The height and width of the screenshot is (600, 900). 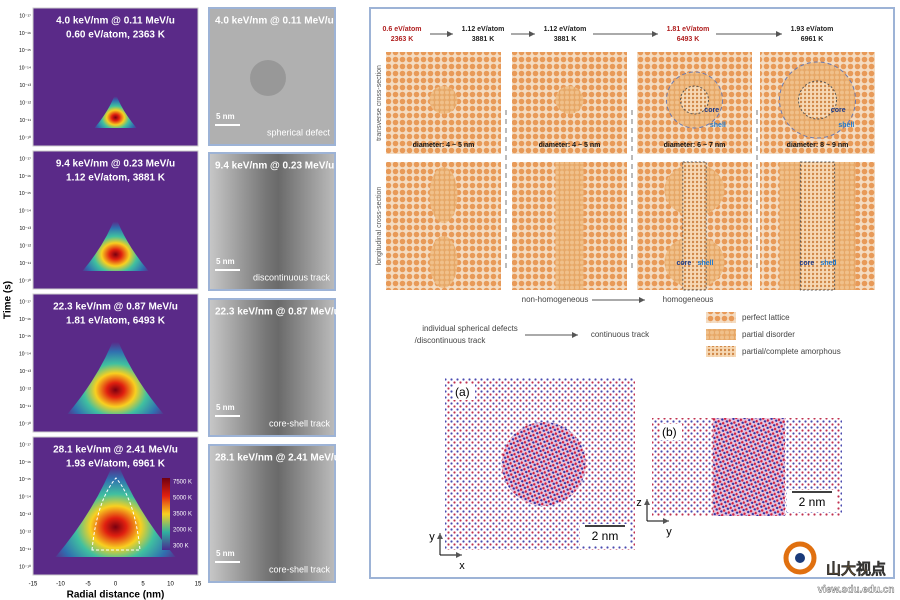 I want to click on watermark-url: view.sdu.edu.cn, so click(x=856, y=590).